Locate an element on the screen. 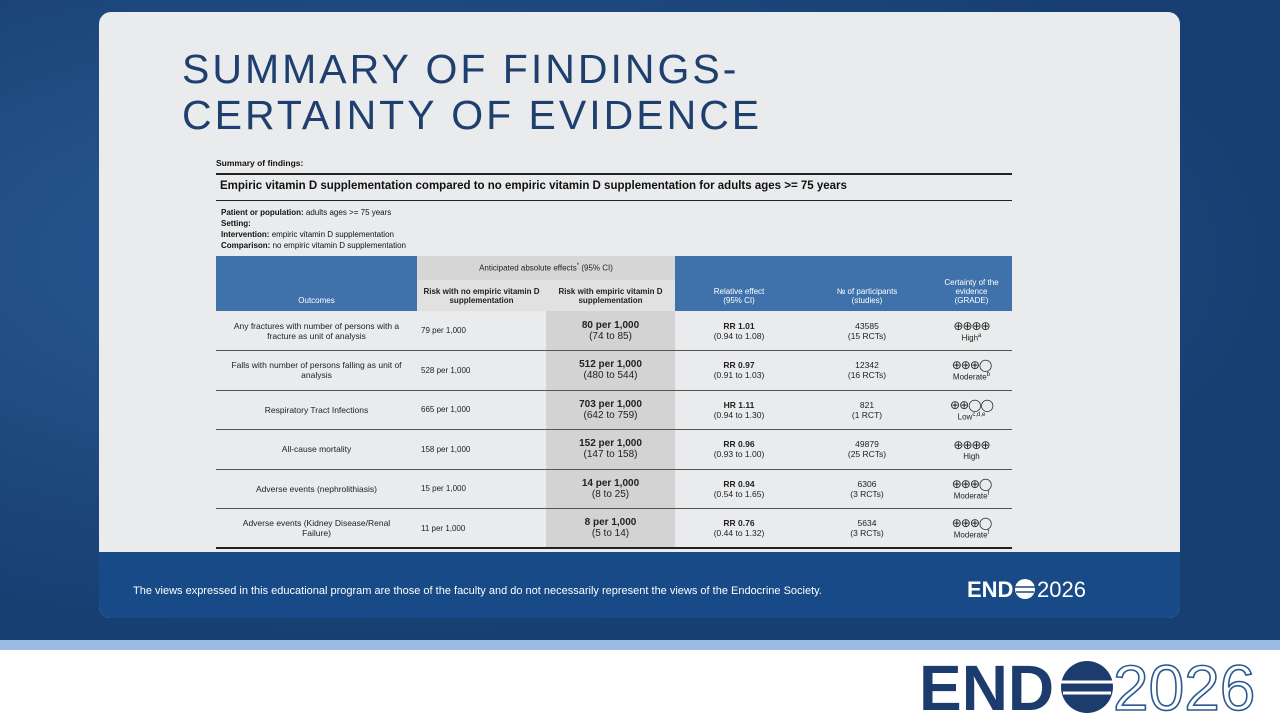 The width and height of the screenshot is (1280, 720). studies: (3 RCTs) is located at coordinates (867, 493).